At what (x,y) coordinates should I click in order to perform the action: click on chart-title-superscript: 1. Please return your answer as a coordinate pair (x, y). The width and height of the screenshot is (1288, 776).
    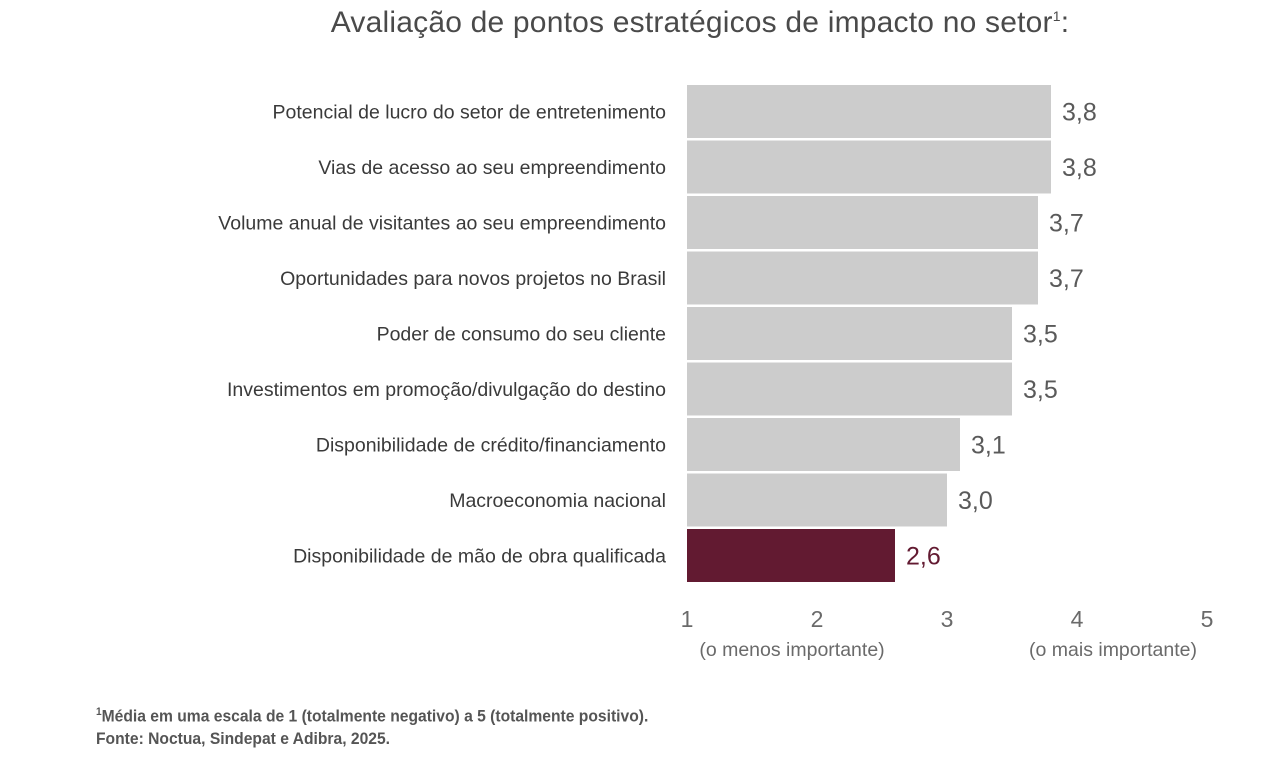
    Looking at the image, I should click on (1056, 16).